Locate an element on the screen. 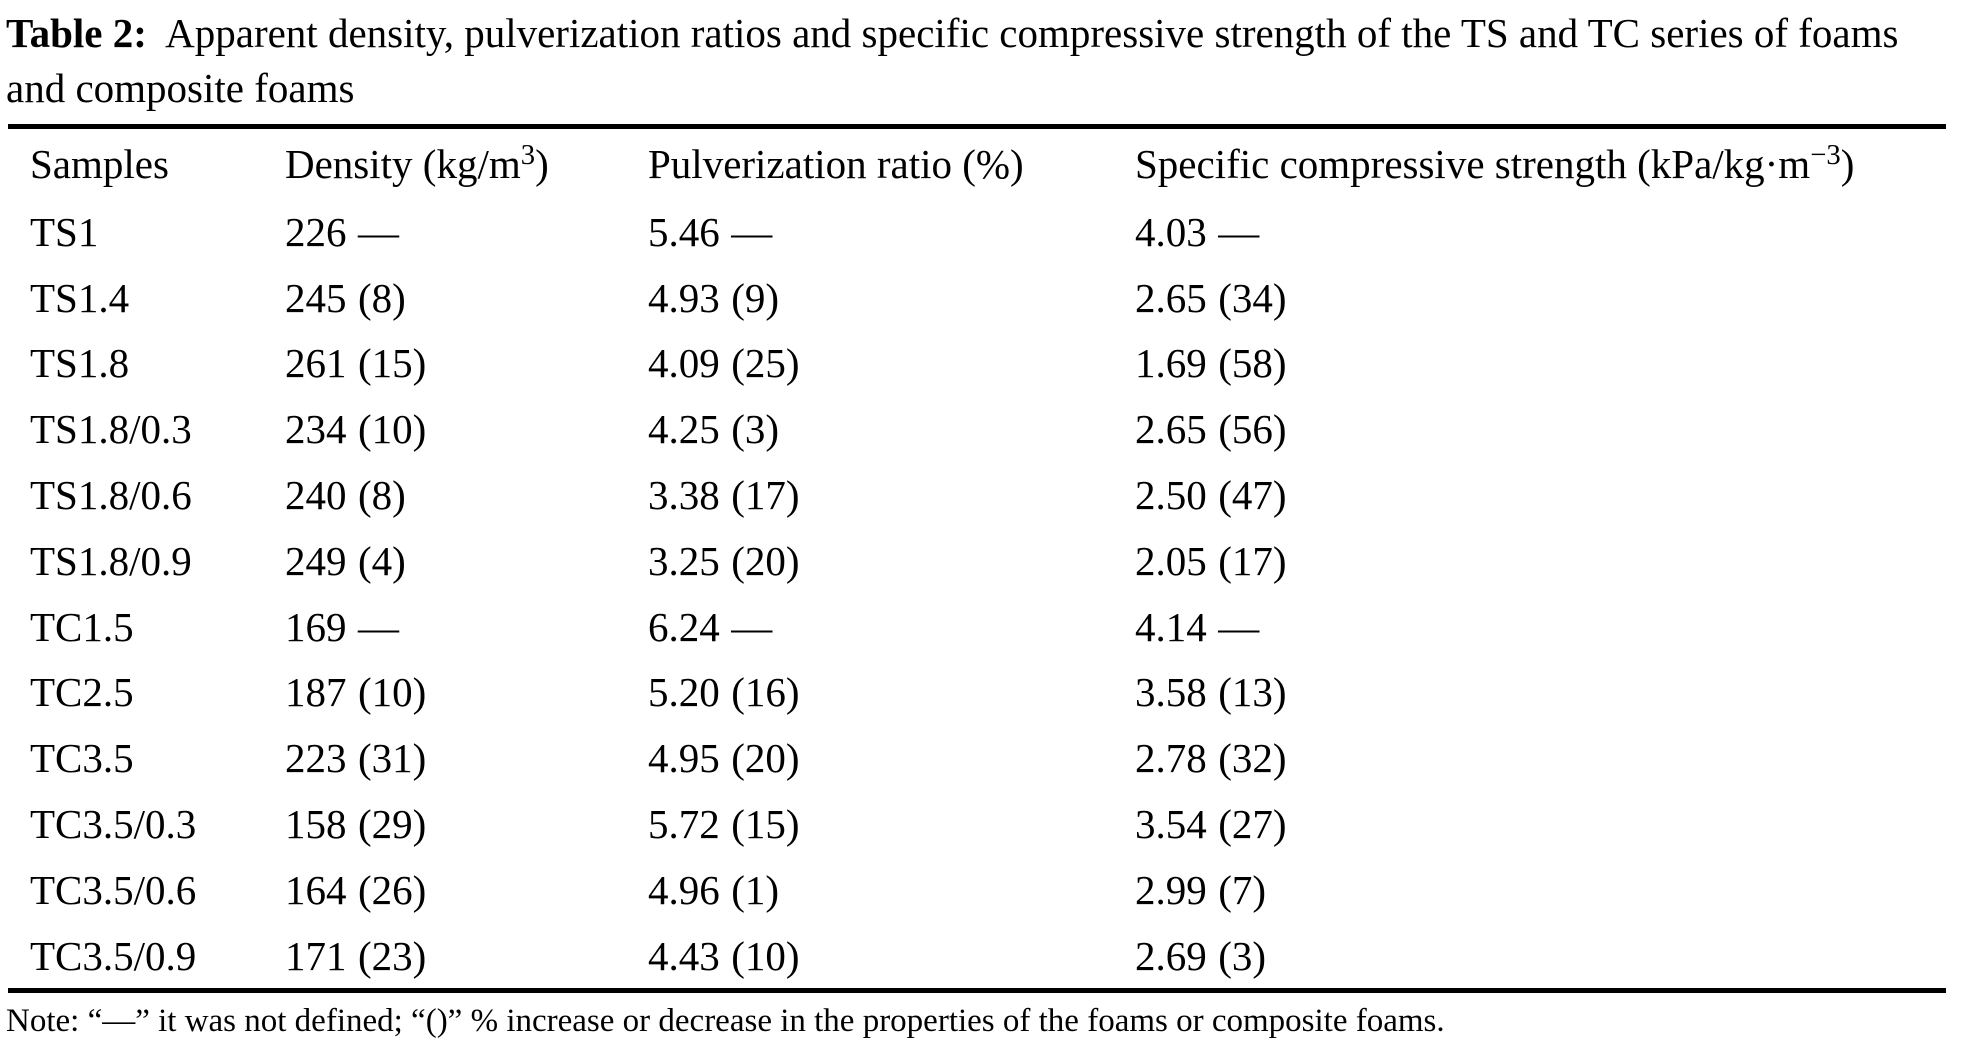  pulverization-change: (16) is located at coordinates (765, 692).